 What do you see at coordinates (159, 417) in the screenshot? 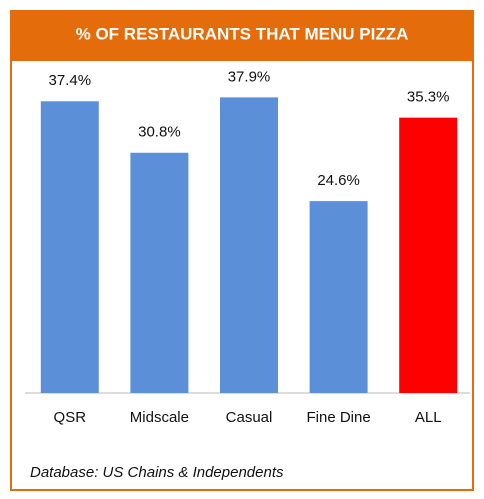
I see `x-tick-label: Midscale` at bounding box center [159, 417].